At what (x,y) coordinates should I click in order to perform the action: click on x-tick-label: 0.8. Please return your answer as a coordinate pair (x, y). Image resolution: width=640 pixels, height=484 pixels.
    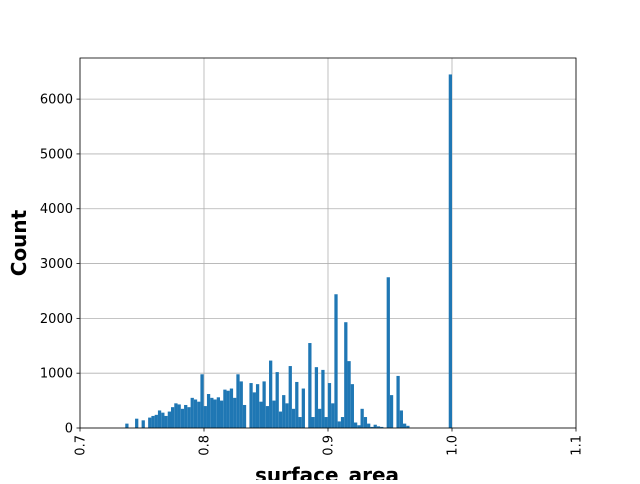
    Looking at the image, I should click on (205, 445).